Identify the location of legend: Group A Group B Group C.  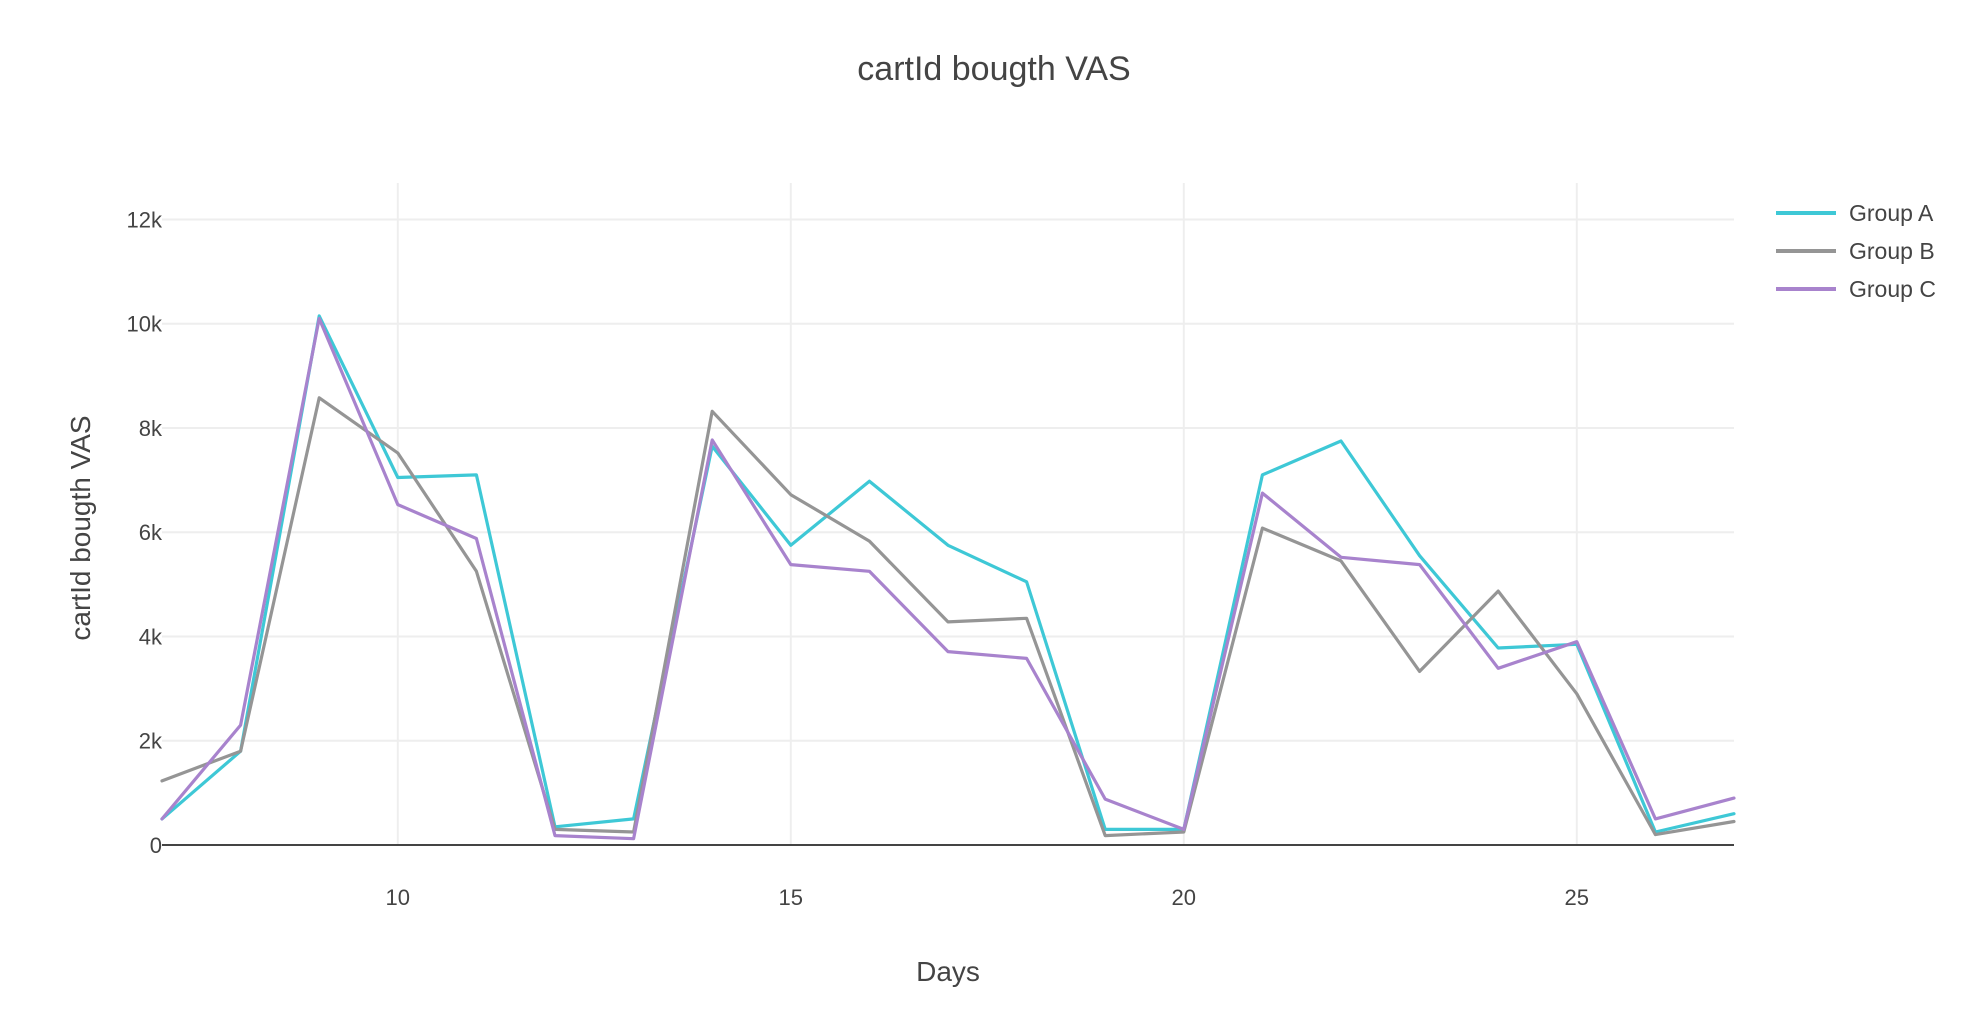
(1856, 251).